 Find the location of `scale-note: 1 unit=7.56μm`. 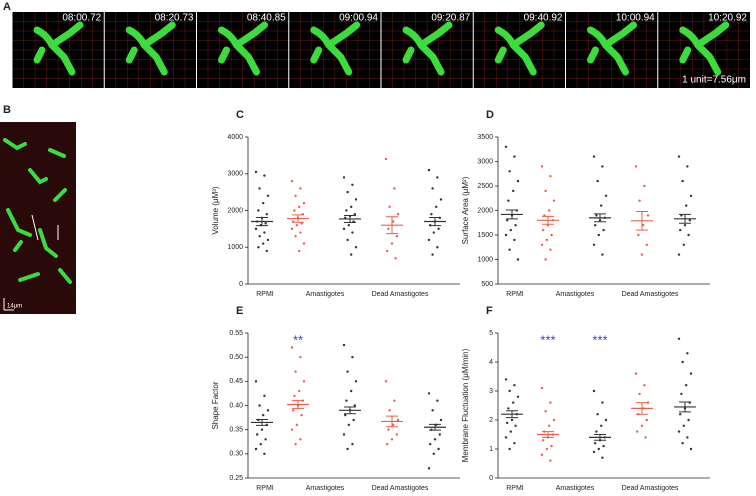

scale-note: 1 unit=7.56μm is located at coordinates (714, 80).